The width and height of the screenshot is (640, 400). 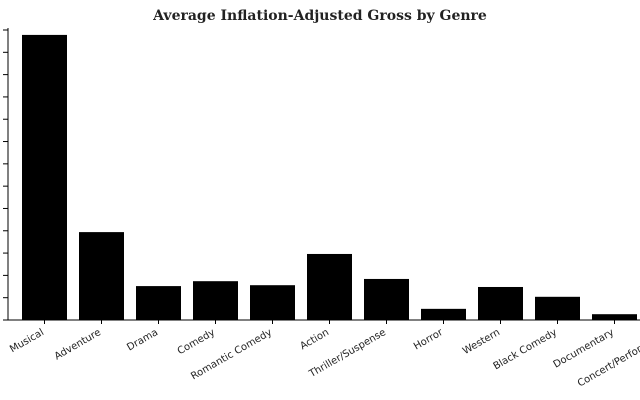 What do you see at coordinates (78, 344) in the screenshot?
I see `x-tick-label: Adventure` at bounding box center [78, 344].